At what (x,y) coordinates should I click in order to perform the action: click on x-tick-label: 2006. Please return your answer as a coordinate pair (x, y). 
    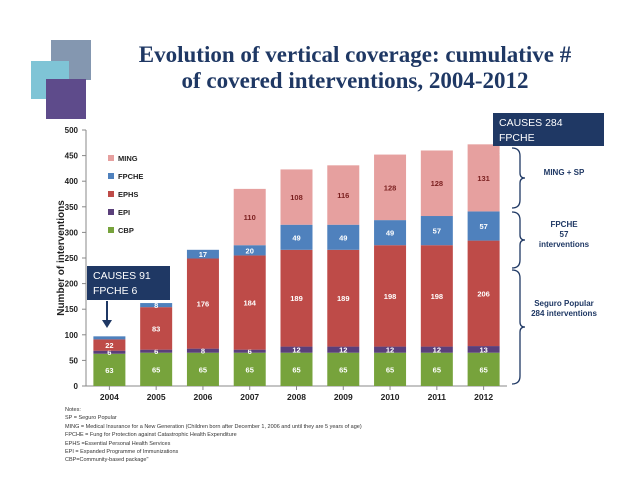
    Looking at the image, I should click on (202, 397).